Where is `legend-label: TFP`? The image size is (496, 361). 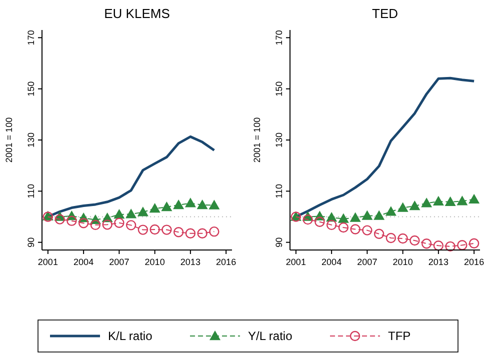
legend-label: TFP is located at coordinates (399, 336).